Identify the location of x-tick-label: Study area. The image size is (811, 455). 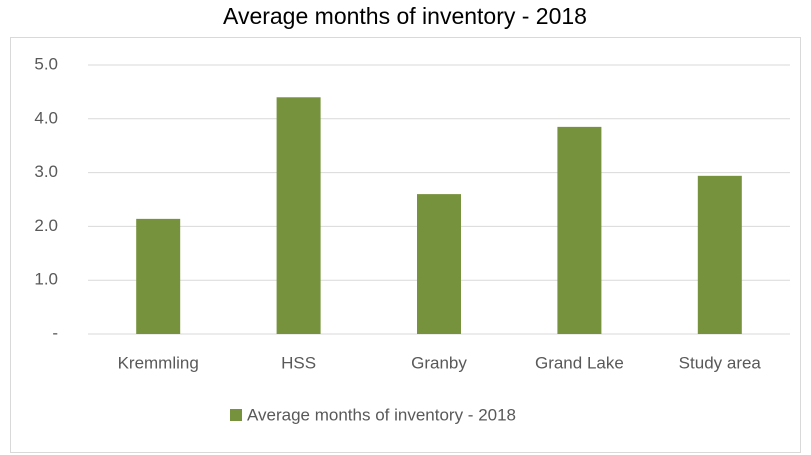
(720, 362).